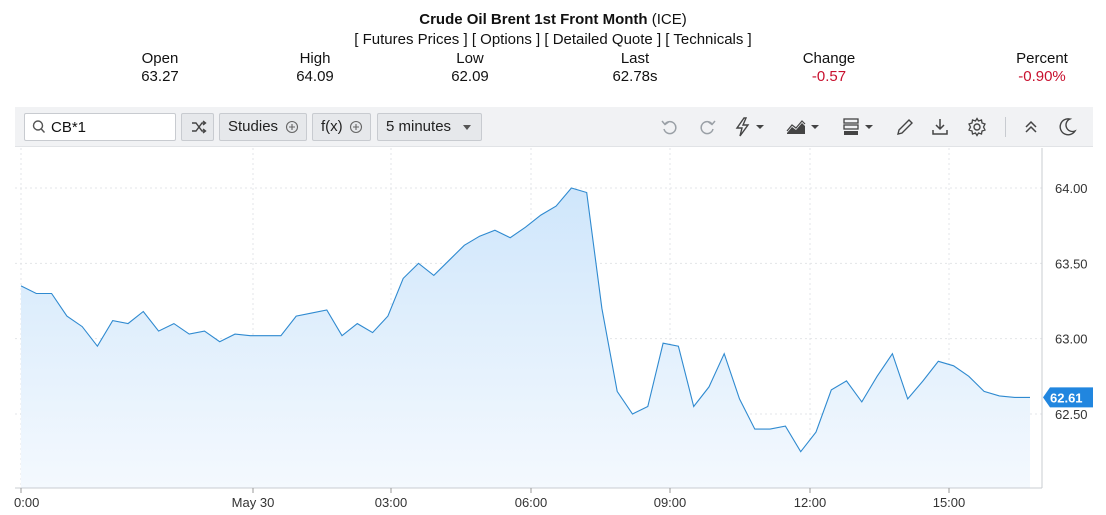 This screenshot has height=515, width=1106. Describe the element at coordinates (829, 58) in the screenshot. I see `stat-label: Change` at that location.